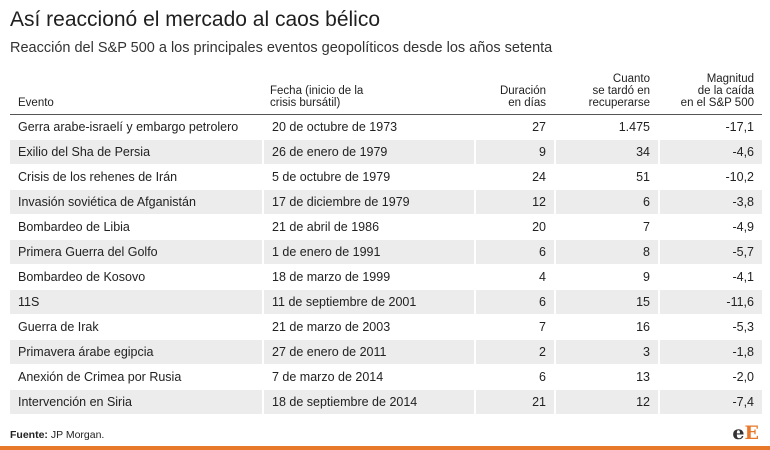 This screenshot has width=770, height=450. What do you see at coordinates (368, 352) in the screenshot?
I see `cell-date: 27 de enero de 2011` at bounding box center [368, 352].